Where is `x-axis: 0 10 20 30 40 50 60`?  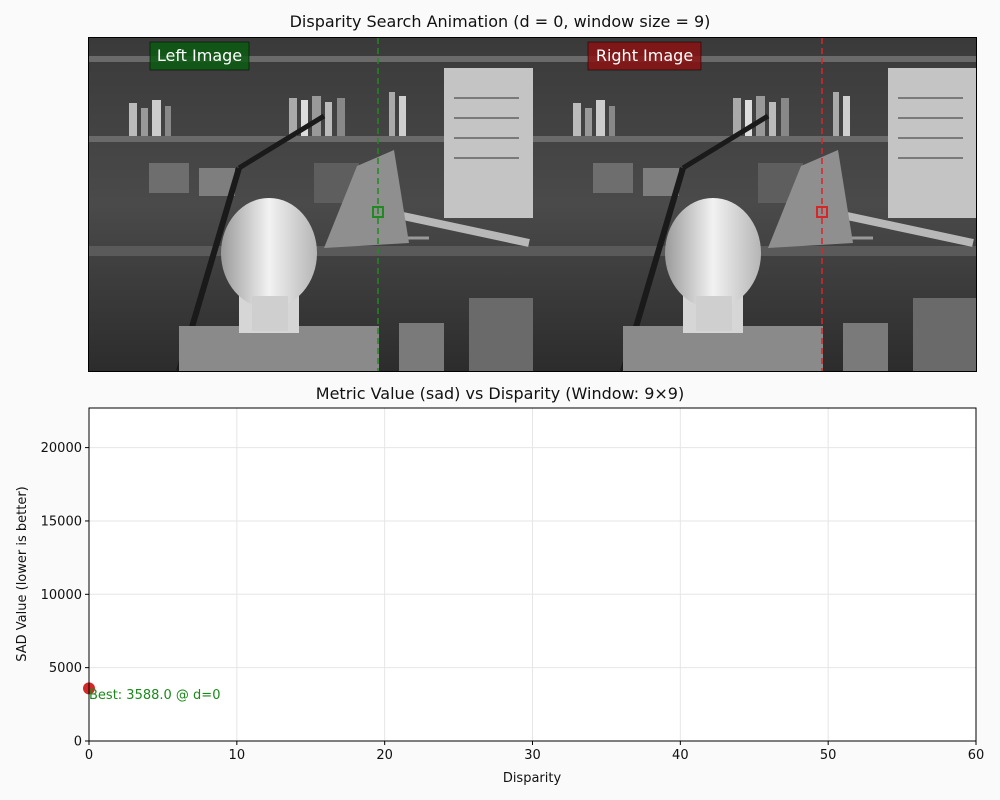
x-axis: 0 10 20 30 40 50 60 is located at coordinates (534, 752).